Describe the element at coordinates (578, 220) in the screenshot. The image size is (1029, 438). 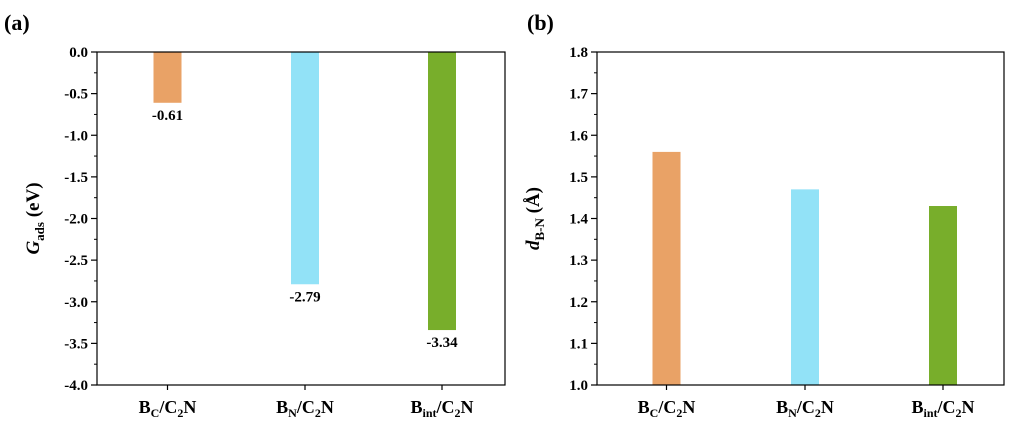
I see `y-tick-label: 1.4` at that location.